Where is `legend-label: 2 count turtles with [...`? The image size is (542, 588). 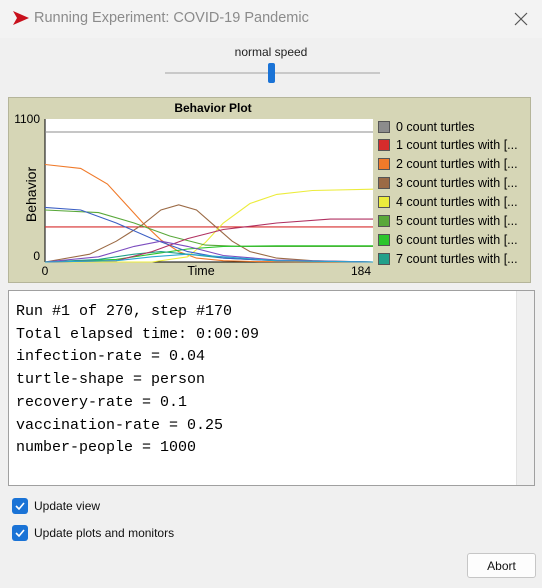 legend-label: 2 count turtles with [... is located at coordinates (457, 164).